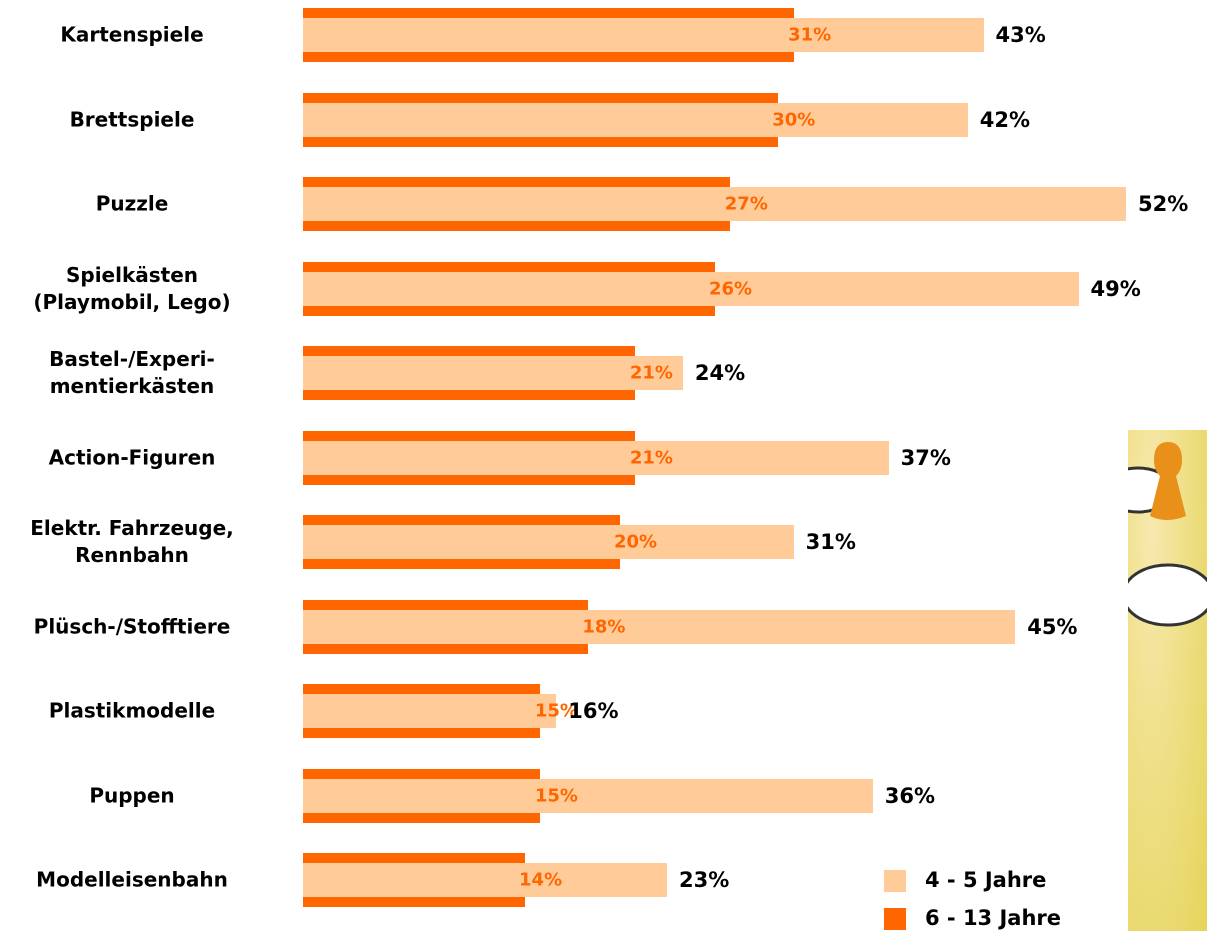 Image resolution: width=1207 pixels, height=931 pixels. What do you see at coordinates (541, 880) in the screenshot?
I see `value-label: 14%` at bounding box center [541, 880].